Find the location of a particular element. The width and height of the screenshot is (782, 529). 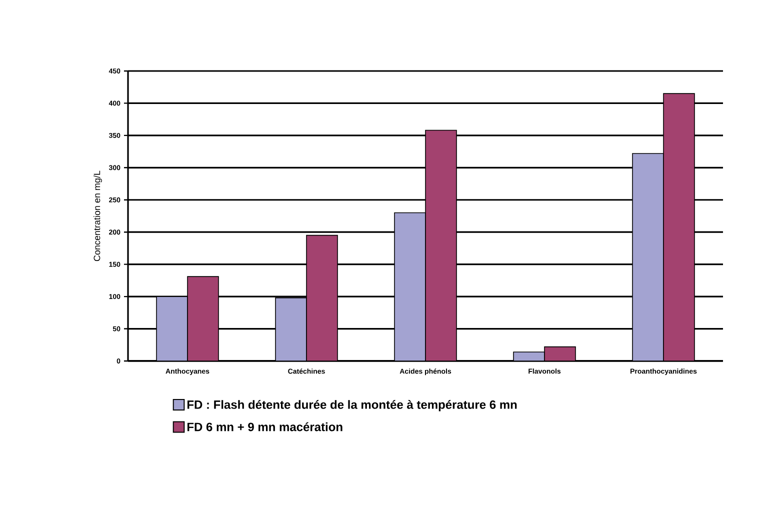

legend-label: FD : Flash détente durée de la montée à température 6 mn is located at coordinates (352, 406).